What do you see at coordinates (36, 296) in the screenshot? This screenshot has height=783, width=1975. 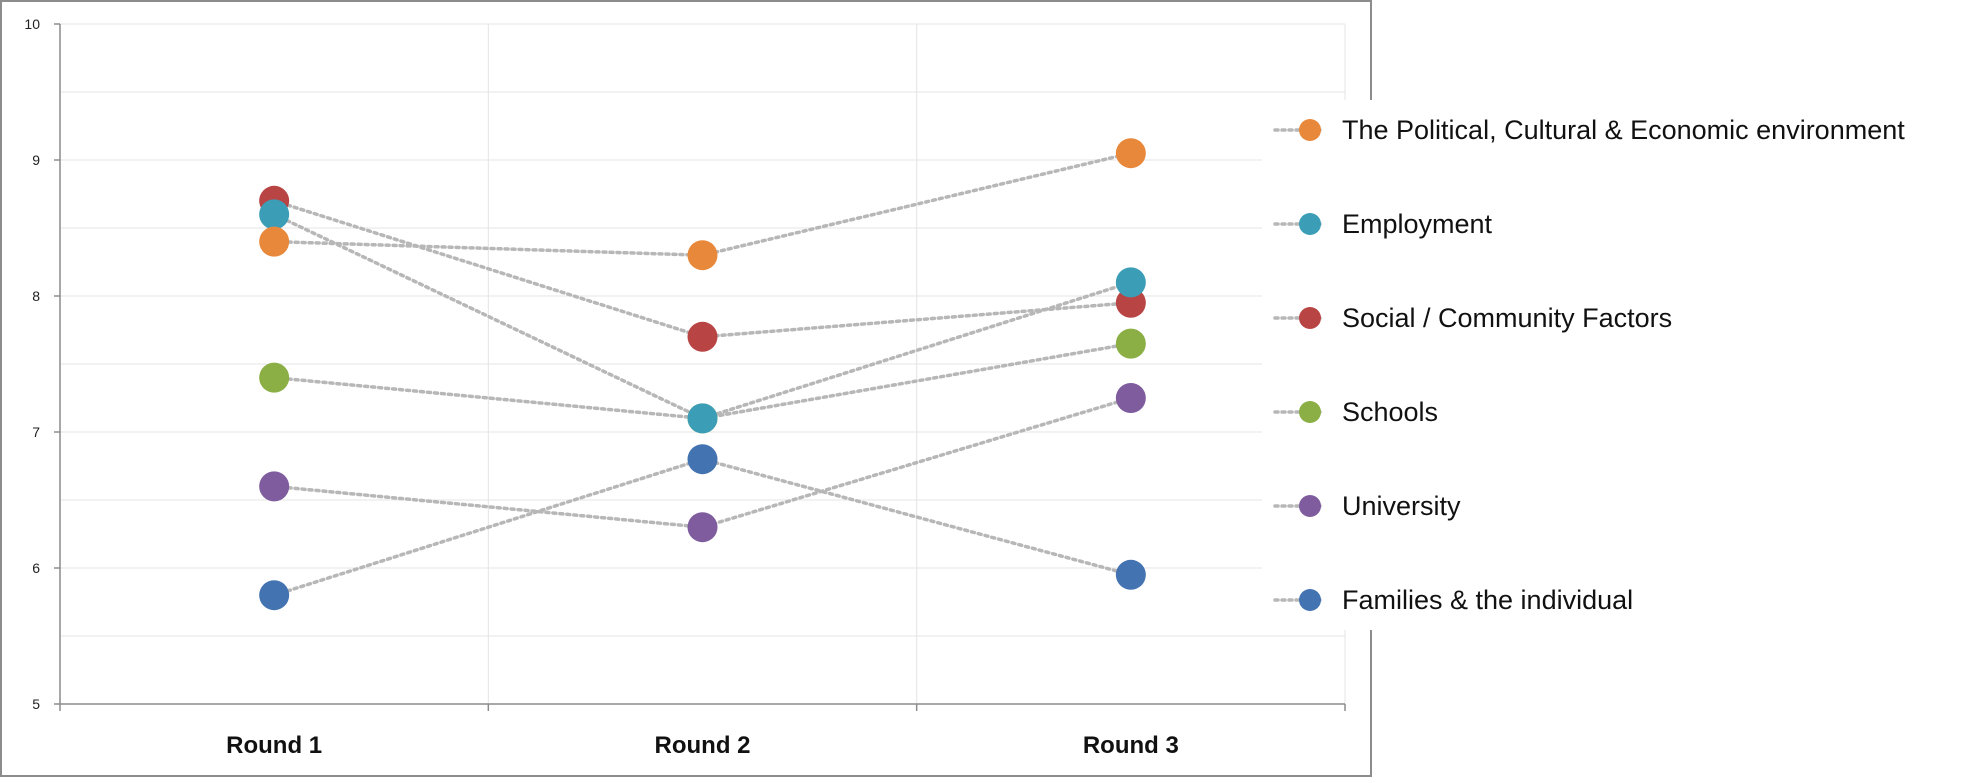 I see `y-tick-label: 8` at bounding box center [36, 296].